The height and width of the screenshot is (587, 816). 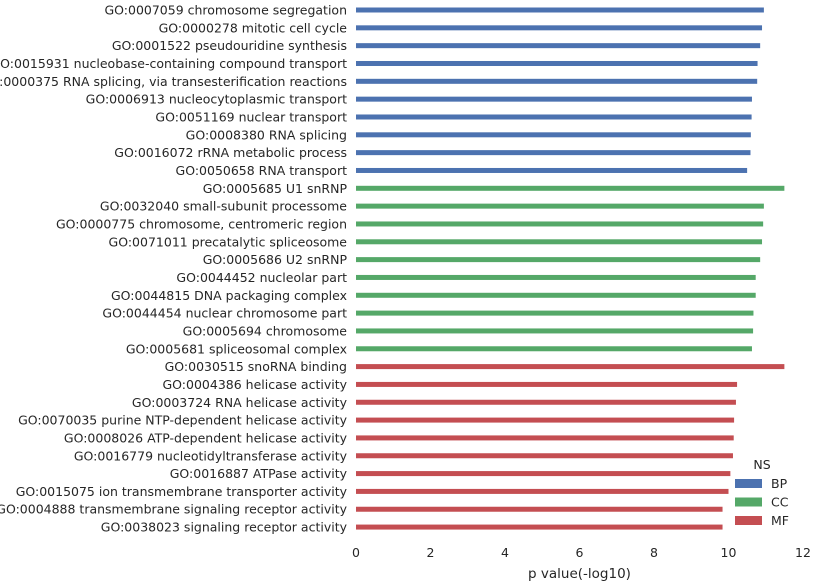 I want to click on x-tick-label: 2, so click(x=431, y=552).